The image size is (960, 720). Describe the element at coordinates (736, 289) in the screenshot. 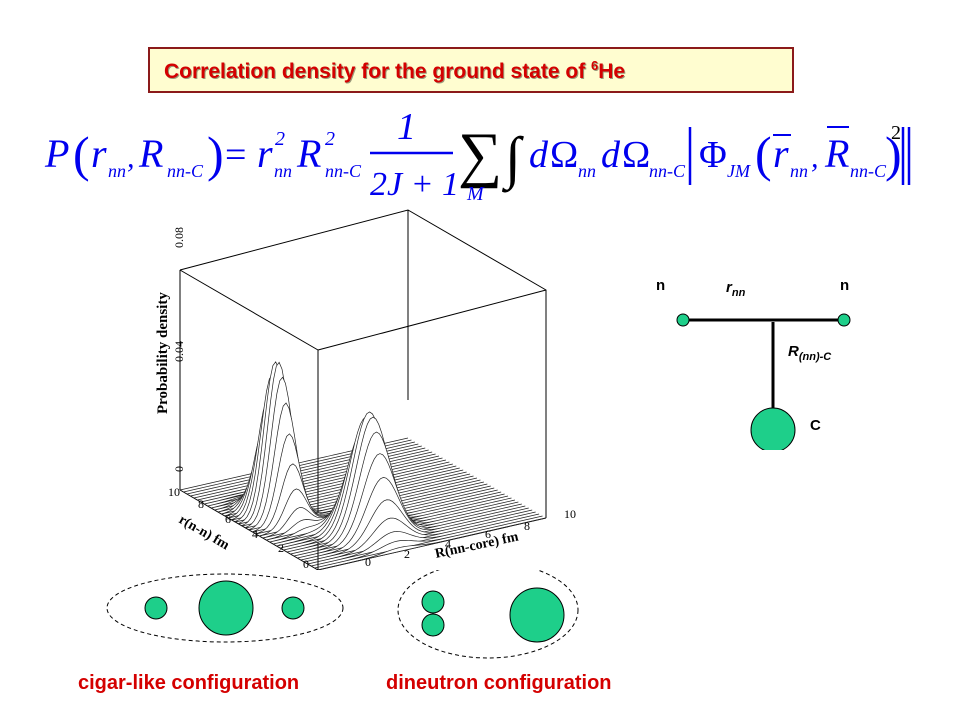

I see `label-r-nn: rnn` at that location.